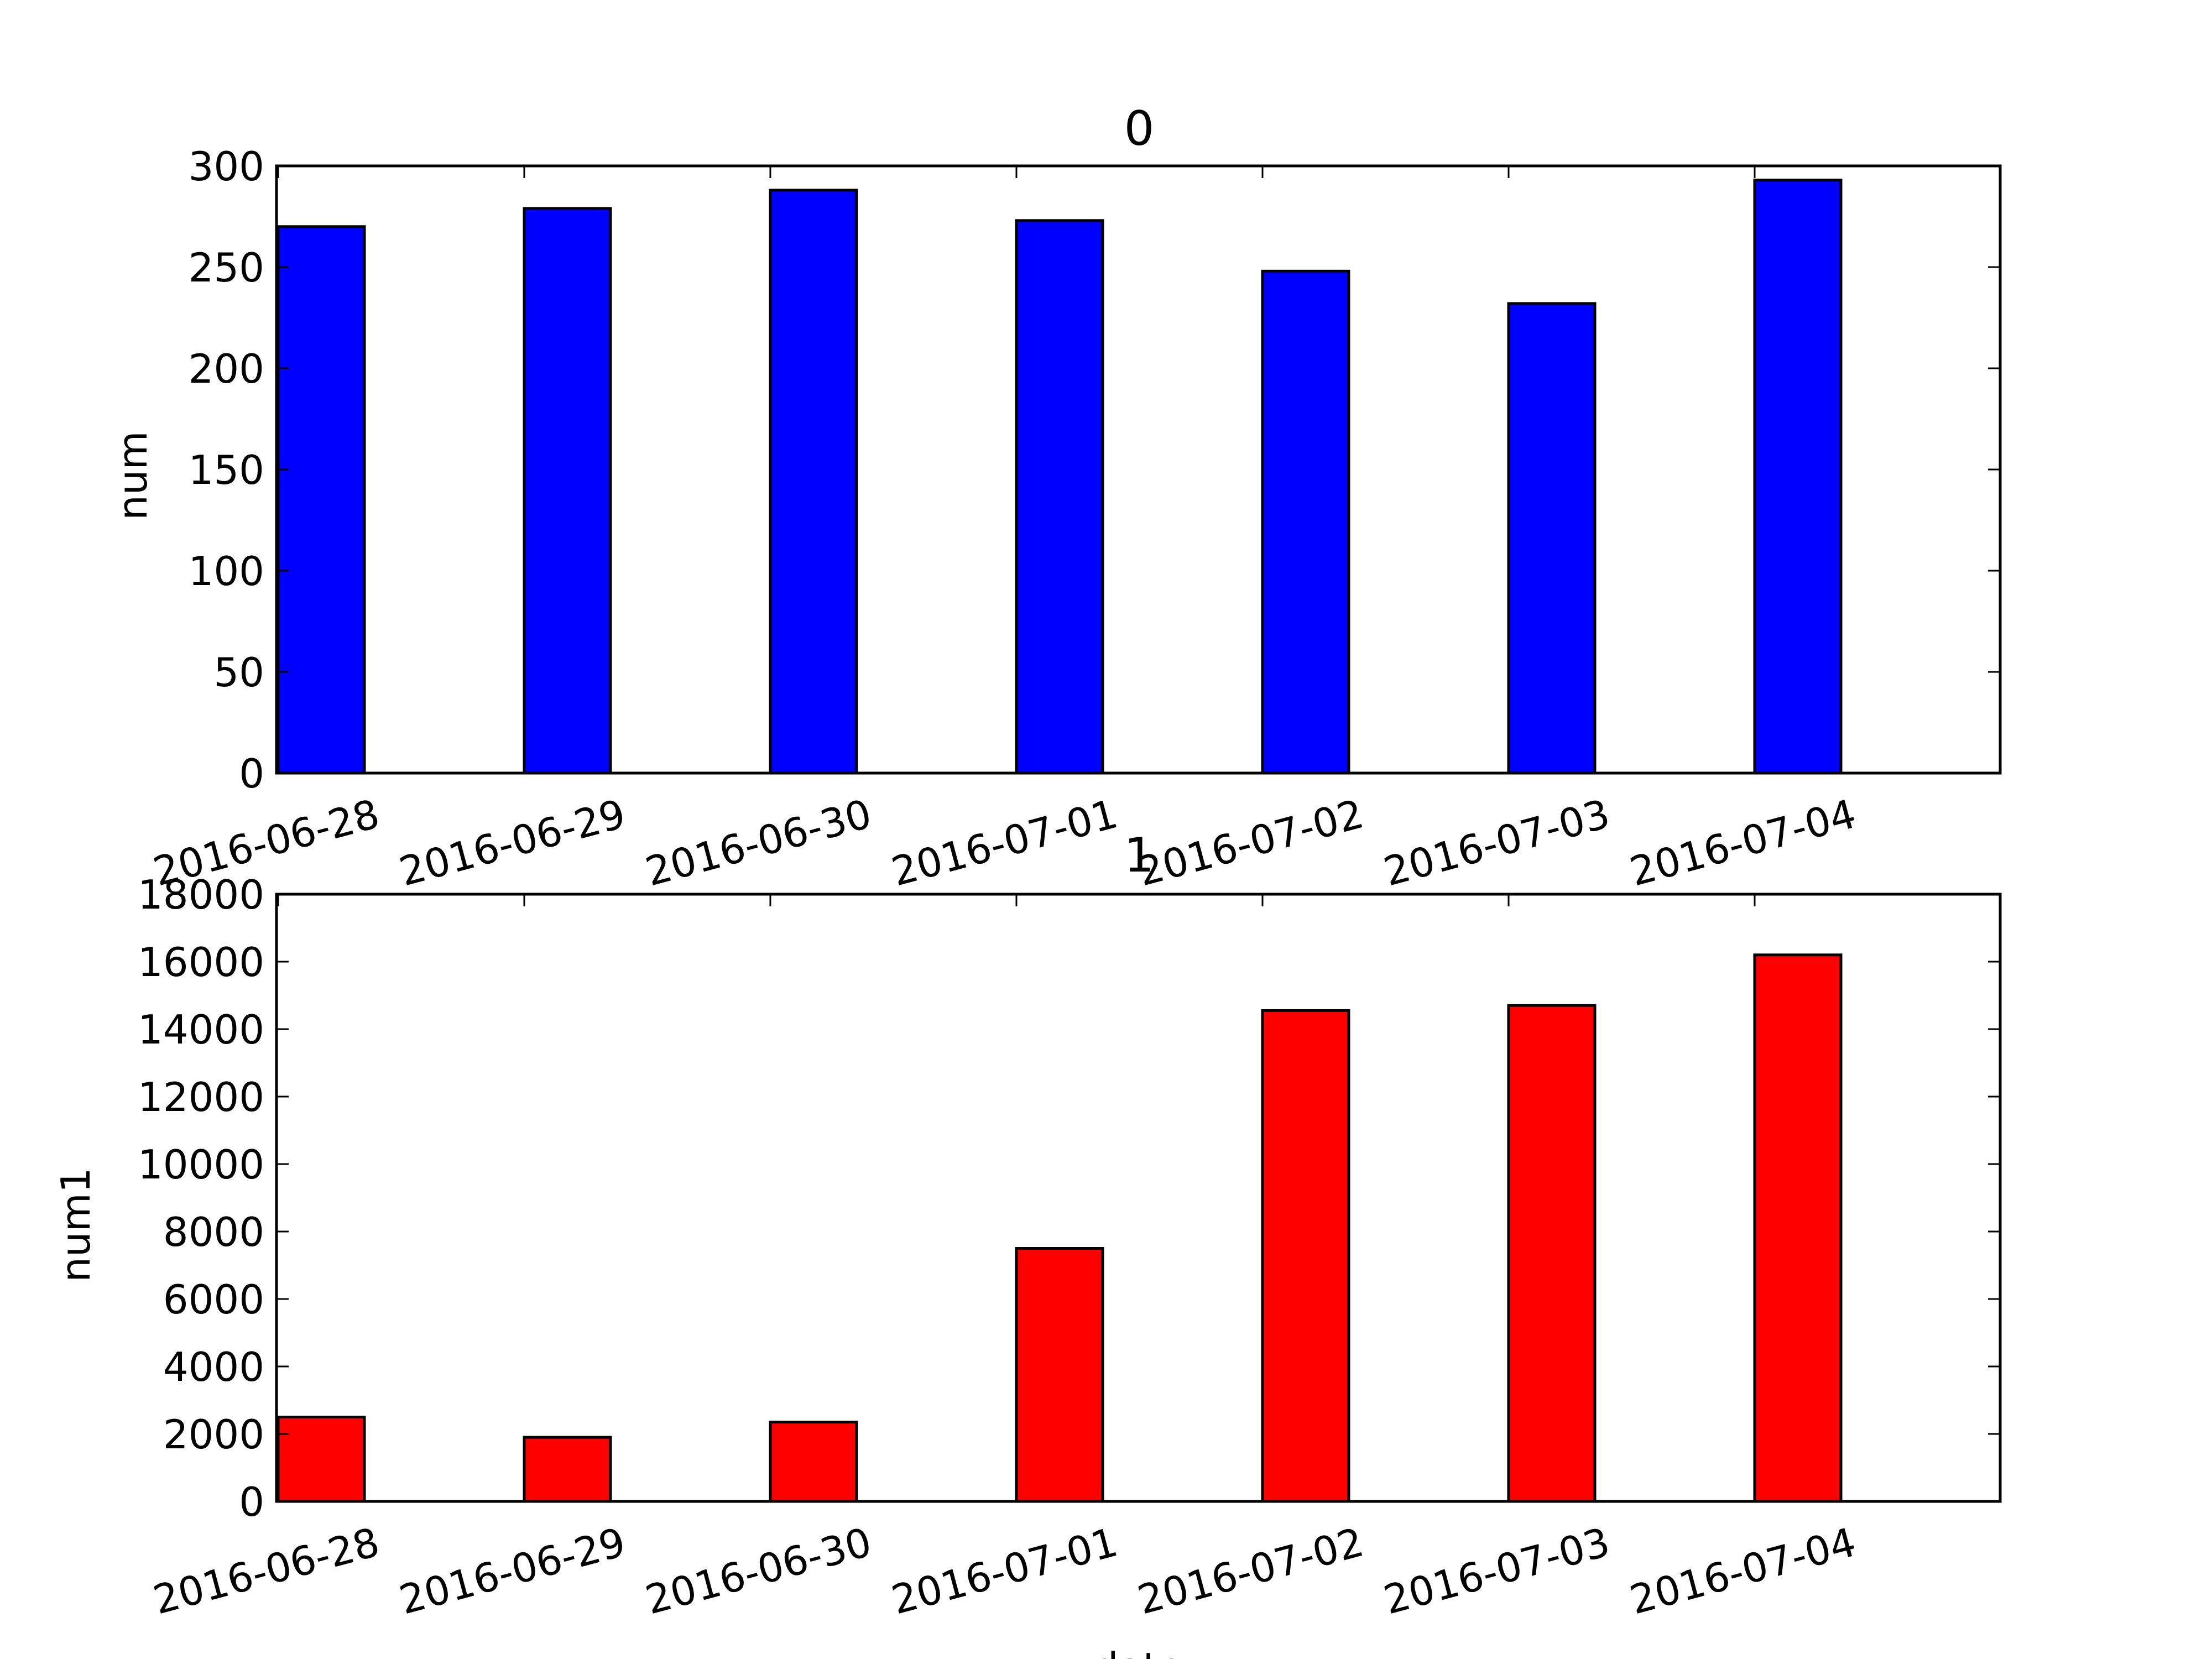 This screenshot has height=1659, width=2212. Describe the element at coordinates (227, 470) in the screenshot. I see `ytick-label: 150` at that location.